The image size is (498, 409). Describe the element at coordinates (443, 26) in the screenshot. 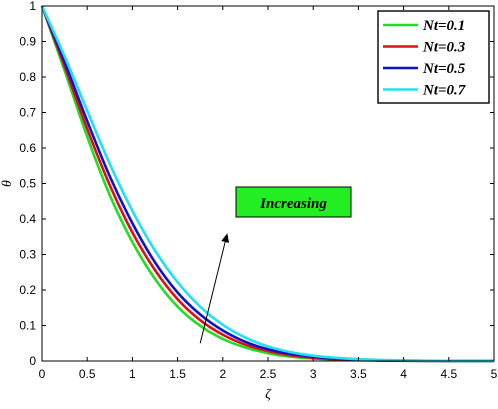

I see `legend-label: Nt=0.1` at that location.